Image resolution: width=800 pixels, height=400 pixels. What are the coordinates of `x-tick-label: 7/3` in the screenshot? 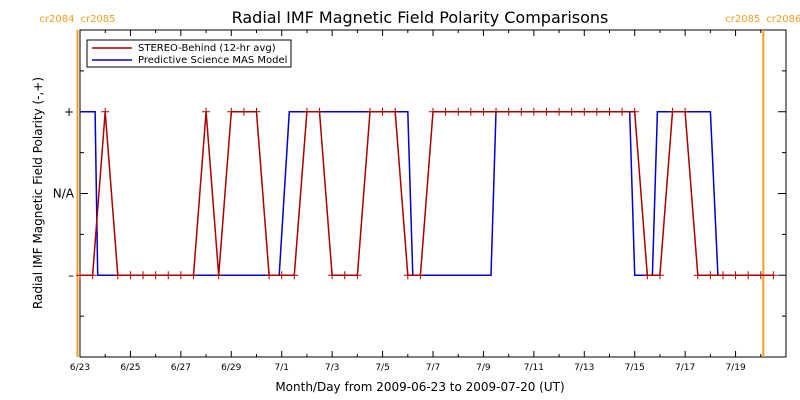 It's located at (332, 368).